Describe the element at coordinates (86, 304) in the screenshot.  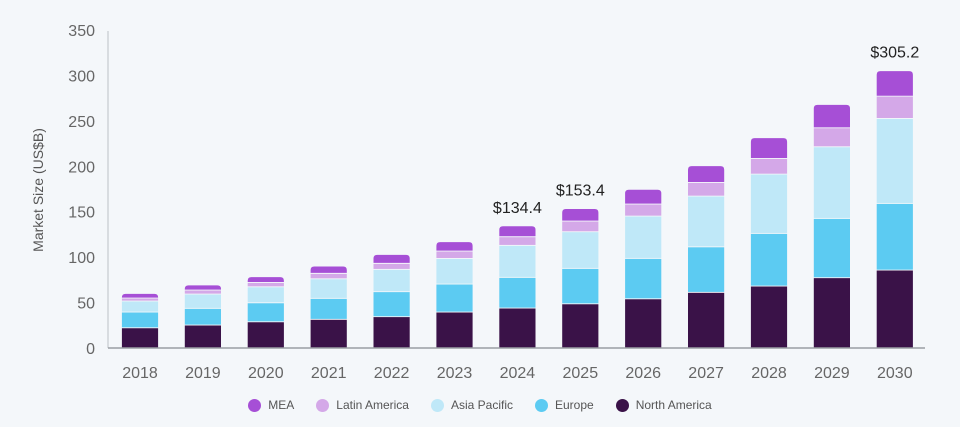
I see `y-tick-label: 50` at that location.